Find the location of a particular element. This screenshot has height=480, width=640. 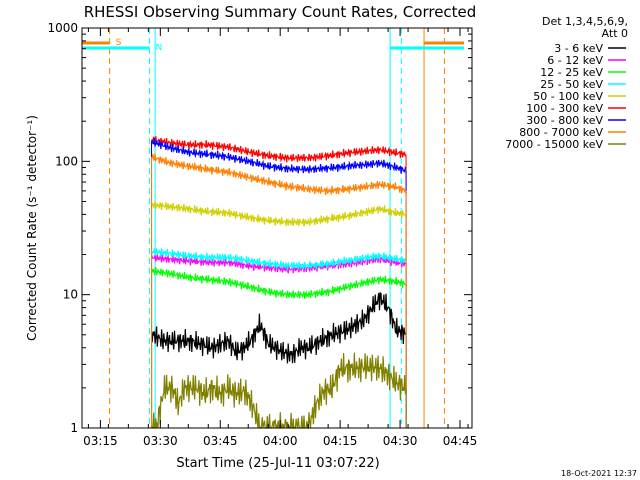

y-tick-label-1: 10 is located at coordinates (70, 295).